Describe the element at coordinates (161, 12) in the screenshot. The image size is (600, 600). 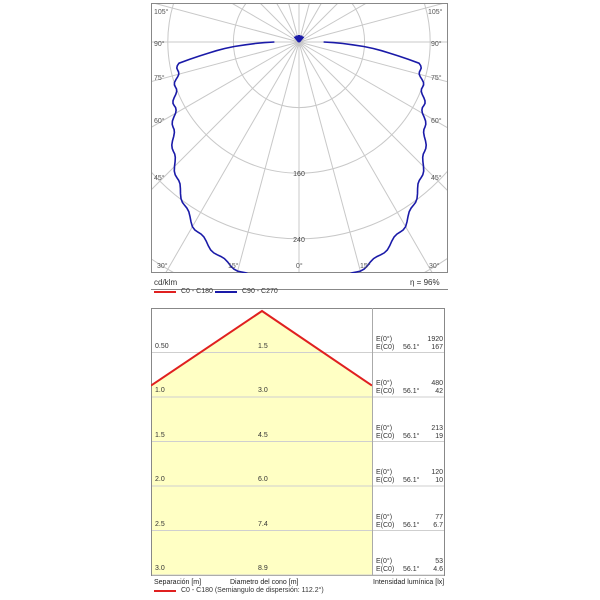
I see `polar-angle-label-left: 105°` at that location.